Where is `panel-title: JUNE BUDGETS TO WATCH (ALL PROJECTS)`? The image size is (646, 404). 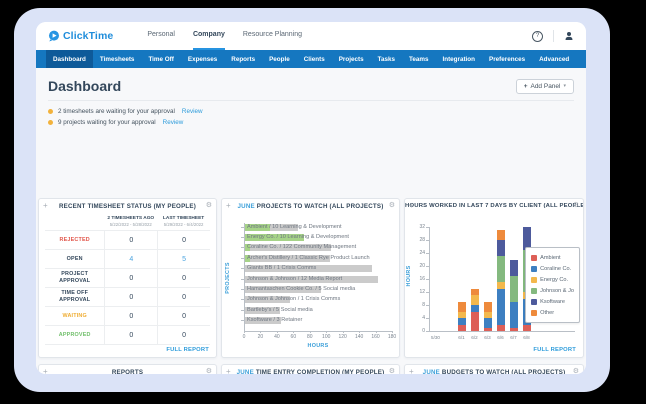 panel-title: JUNE BUDGETS TO WATCH (ALL PROJECTS) is located at coordinates (494, 369).